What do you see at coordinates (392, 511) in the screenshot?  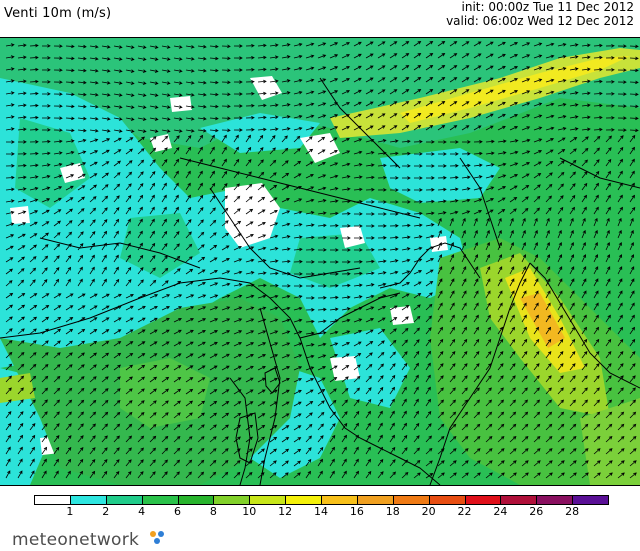 I see `scale-tick-label: 18` at bounding box center [392, 511].